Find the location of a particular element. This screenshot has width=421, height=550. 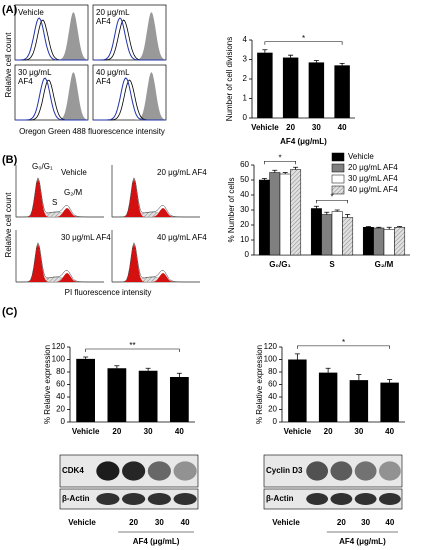

x-tick-label: Vehicle is located at coordinates (265, 127).